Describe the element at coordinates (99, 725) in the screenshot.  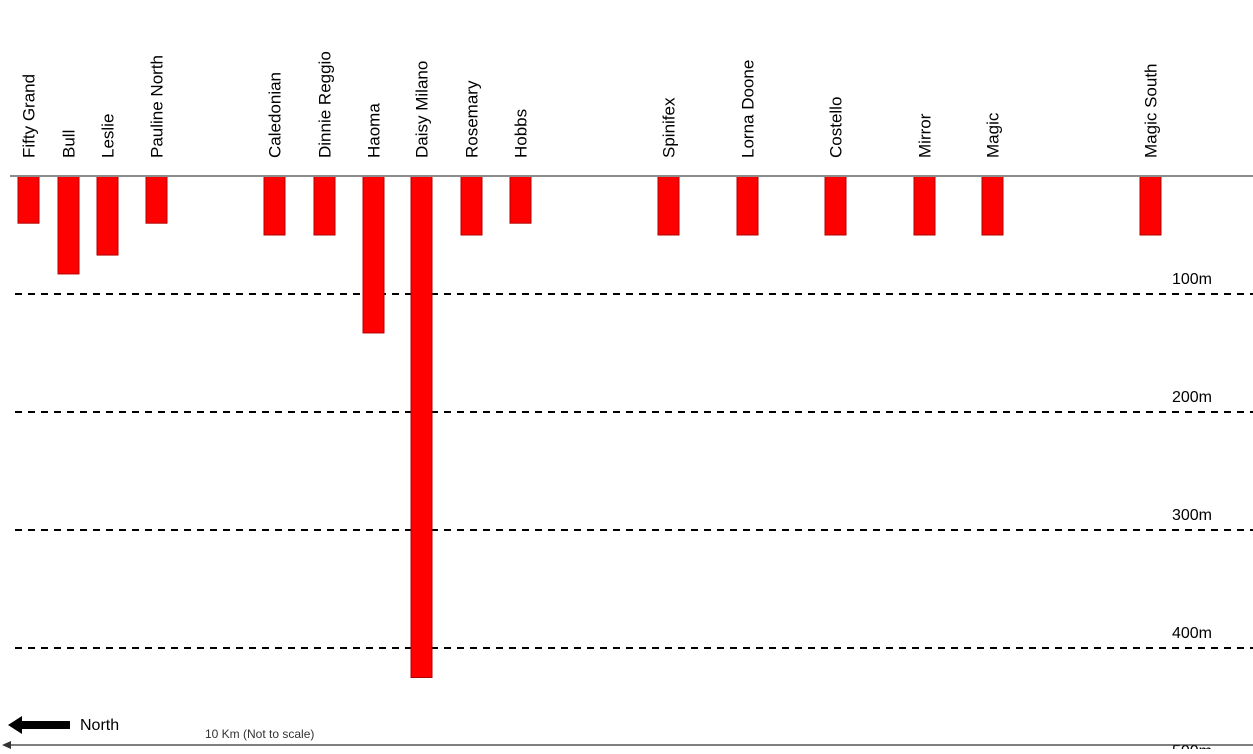
I see `north-label: North` at that location.